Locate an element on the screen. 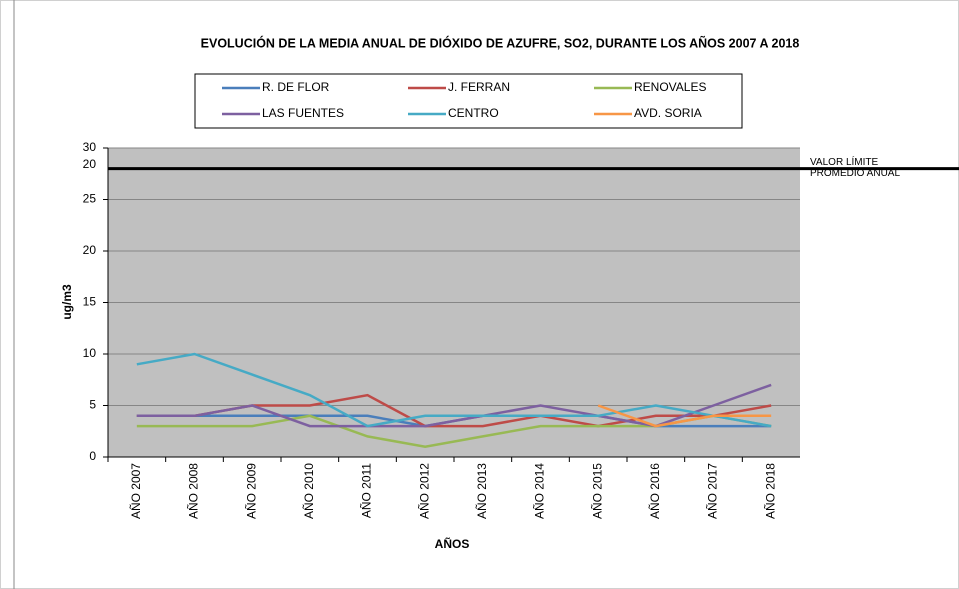 Image resolution: width=959 pixels, height=589 pixels. x-tick-label: AÑO 2012 is located at coordinates (424, 491).